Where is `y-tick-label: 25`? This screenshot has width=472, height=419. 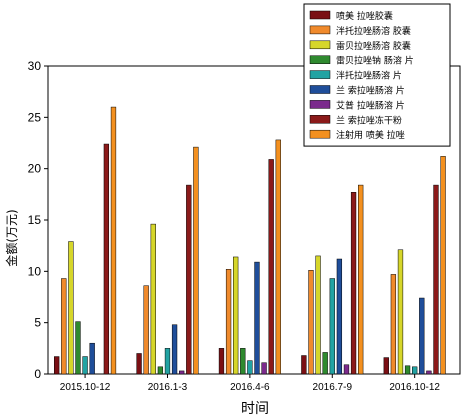 y-tick-label: 25 is located at coordinates (35, 117).